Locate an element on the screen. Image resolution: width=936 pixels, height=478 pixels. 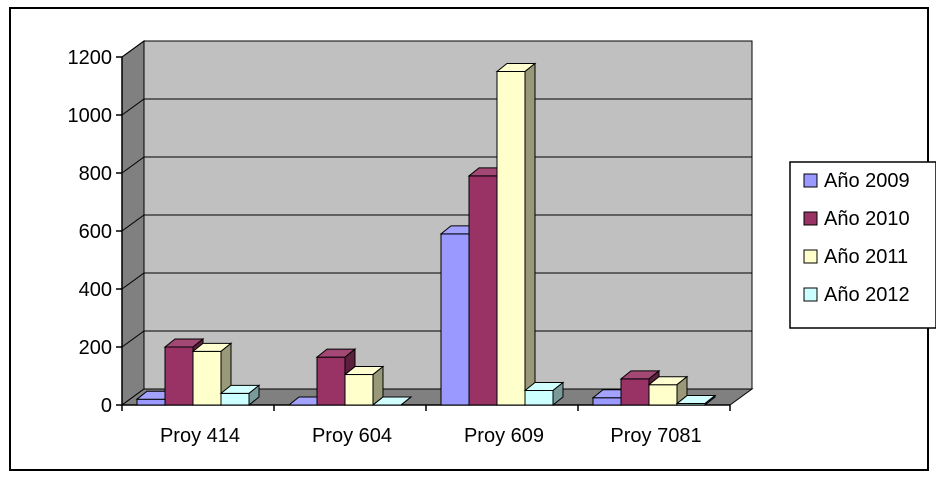
x-axis: Proy 414 Proy 604 Proy 609 Proy 7081 is located at coordinates (426, 425).